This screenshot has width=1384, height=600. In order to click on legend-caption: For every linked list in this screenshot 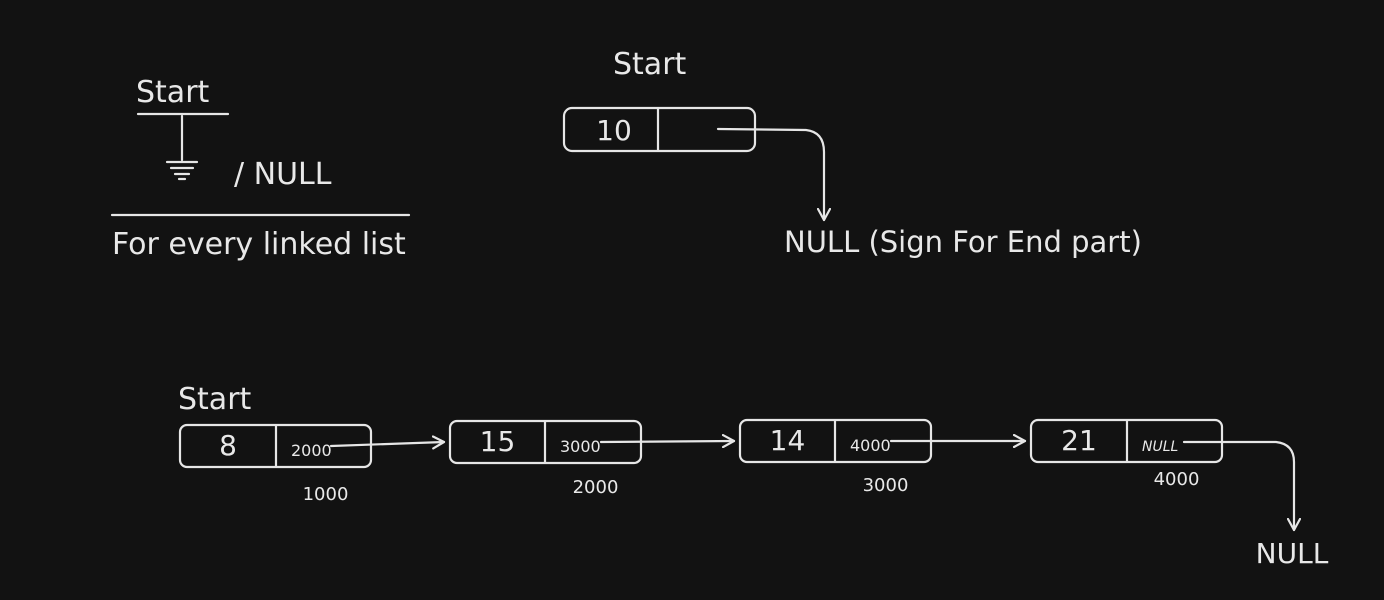, I will do `click(259, 244)`.